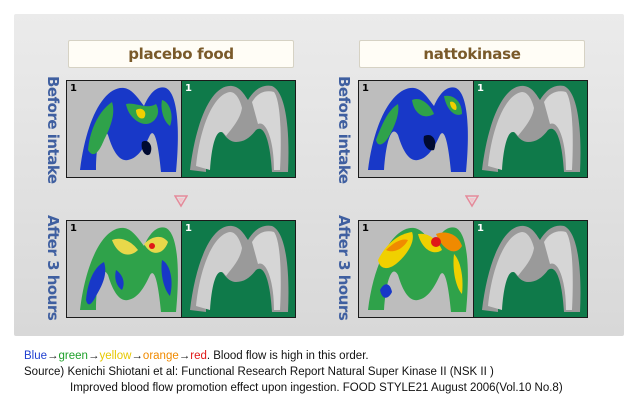 The image size is (638, 408). What do you see at coordinates (473, 129) in the screenshot?
I see `nattokinase-before-image: 1 1` at bounding box center [473, 129].